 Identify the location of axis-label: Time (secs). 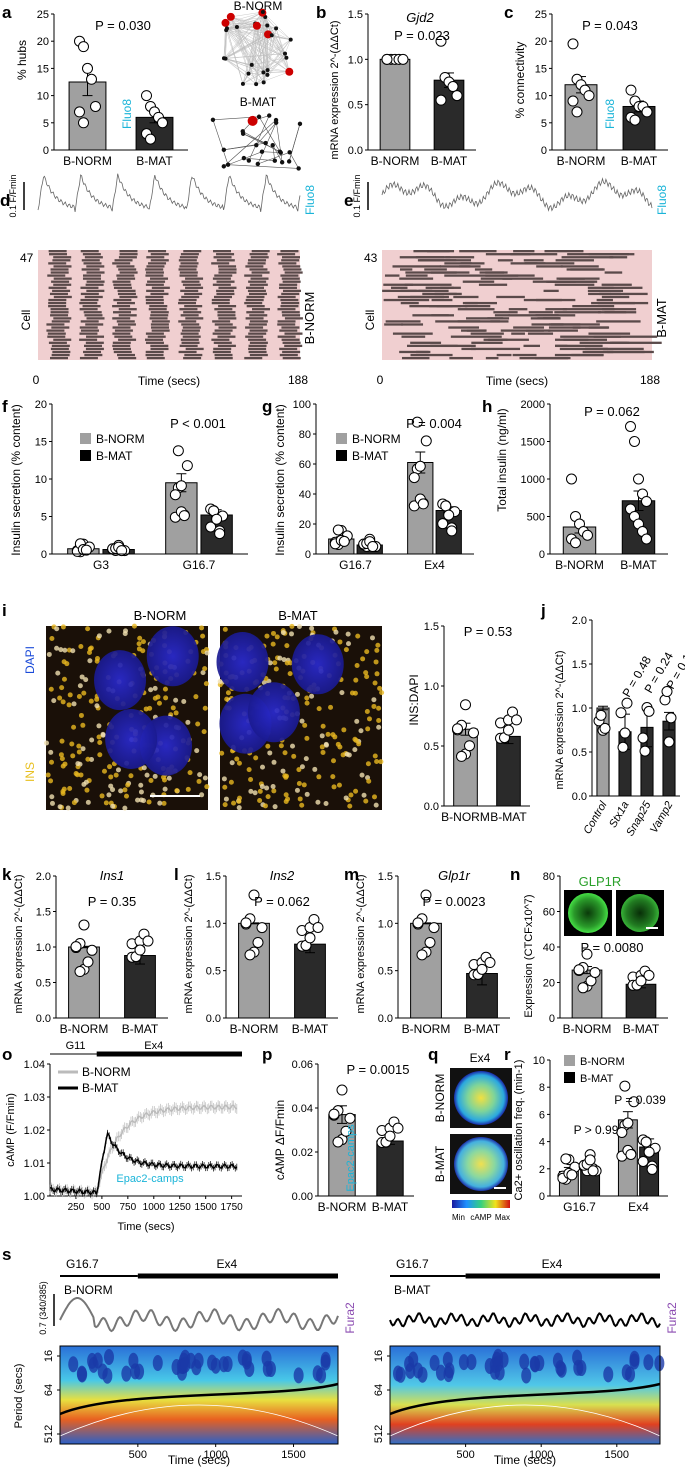
(169, 381).